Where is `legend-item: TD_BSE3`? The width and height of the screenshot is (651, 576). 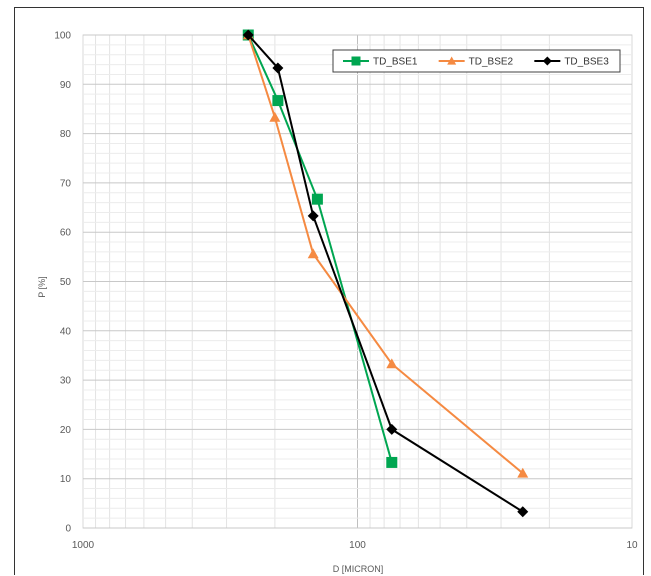
legend-item: TD_BSE3 is located at coordinates (571, 62).